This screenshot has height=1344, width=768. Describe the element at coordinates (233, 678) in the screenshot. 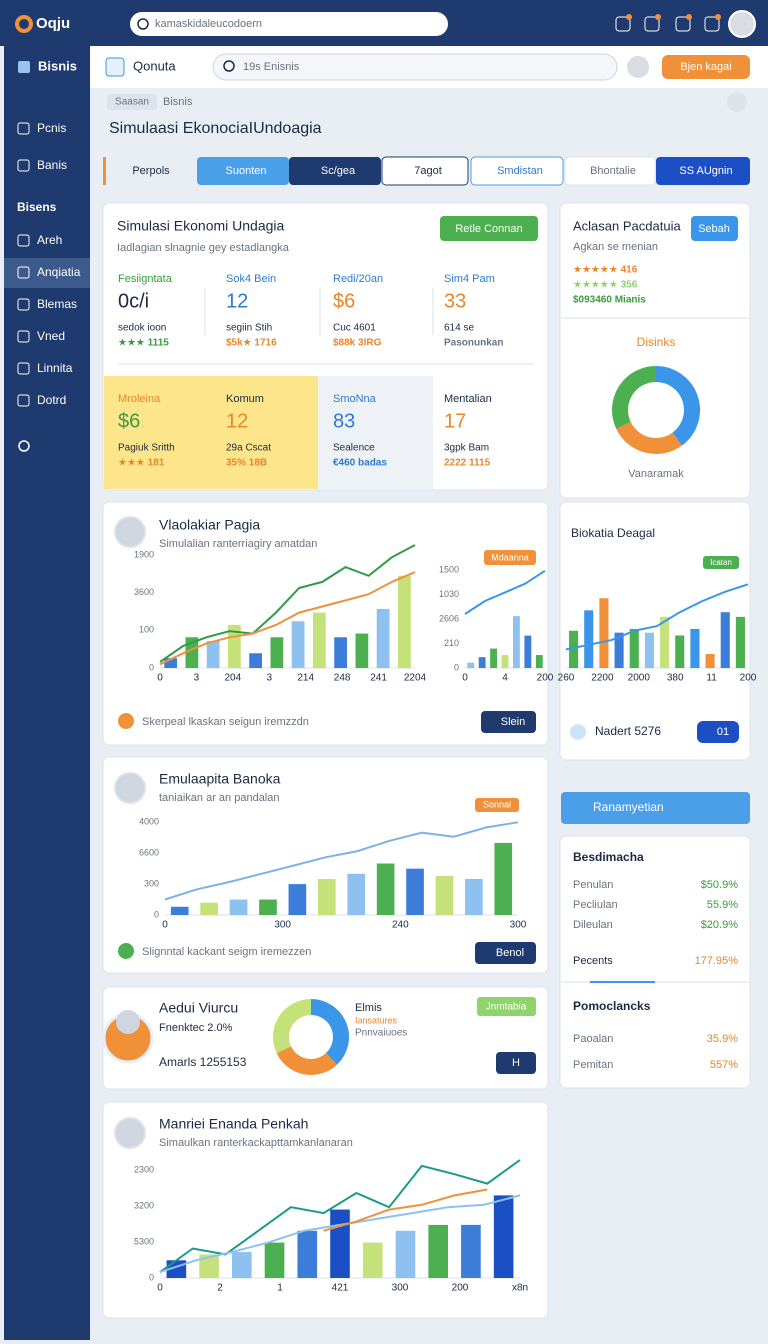

I see `x-tick-label: 204` at that location.